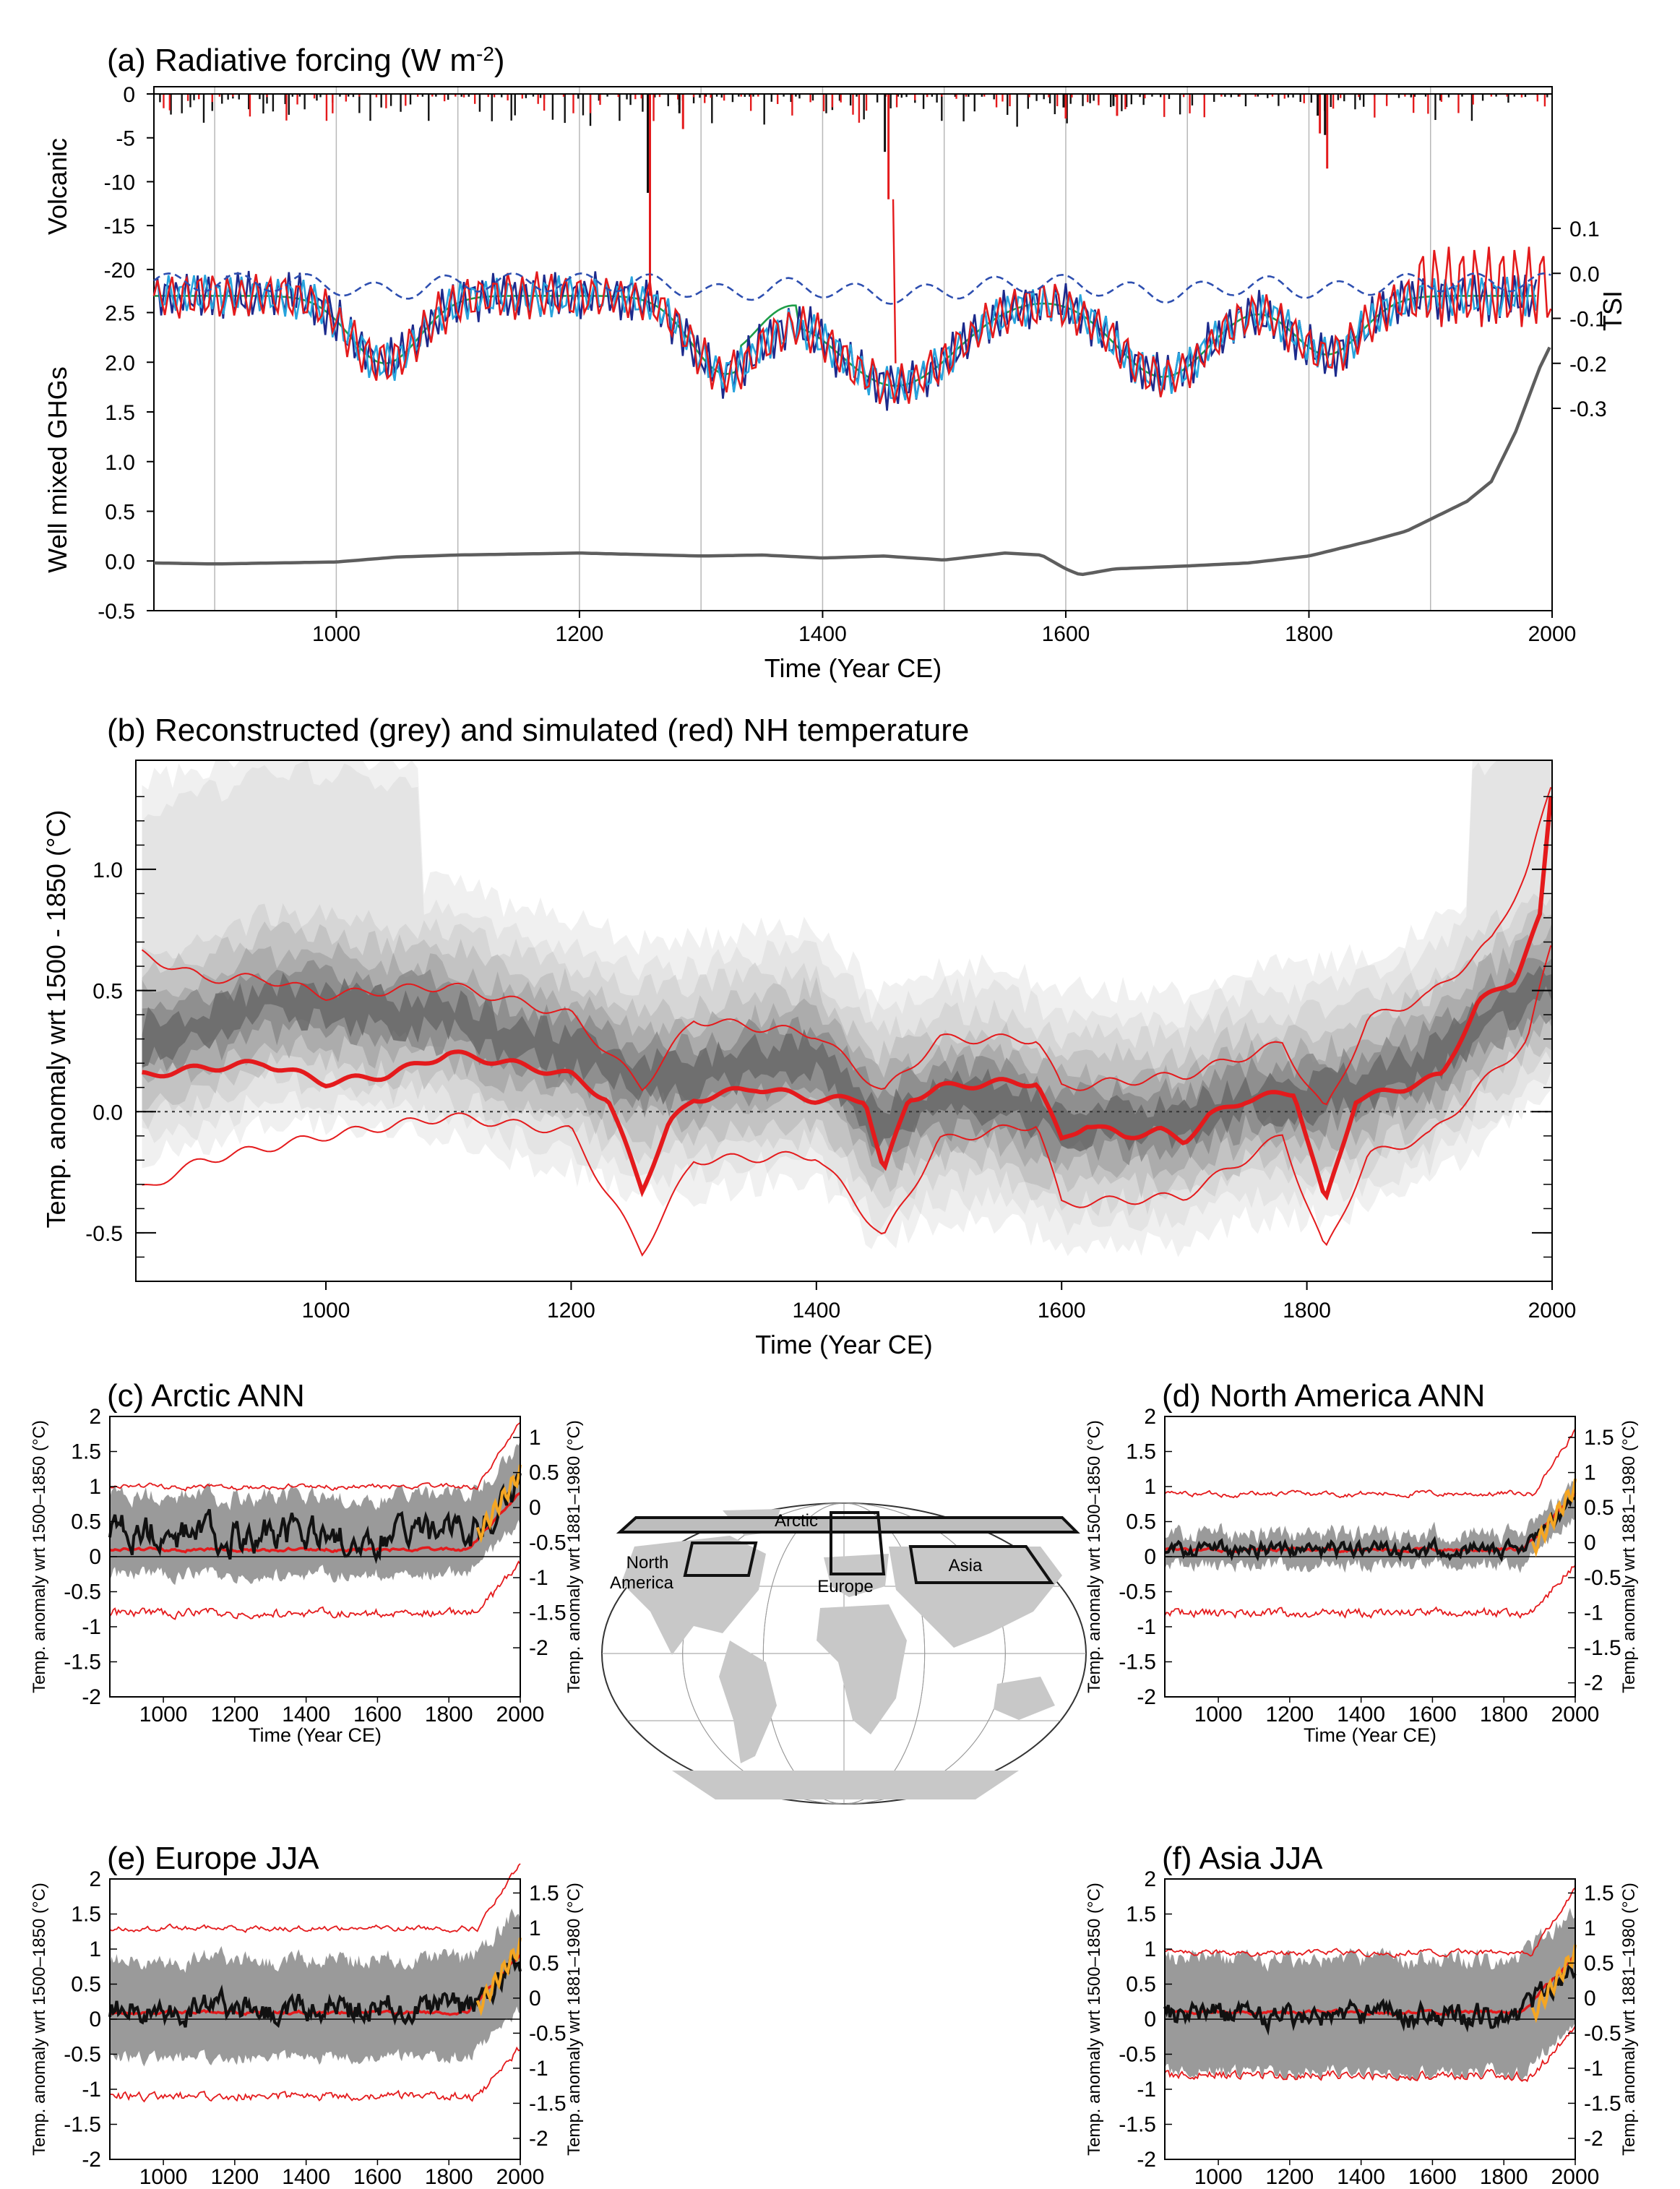 This screenshot has width=1680, height=2189. I want to click on asia-land, so click(975, 1597).